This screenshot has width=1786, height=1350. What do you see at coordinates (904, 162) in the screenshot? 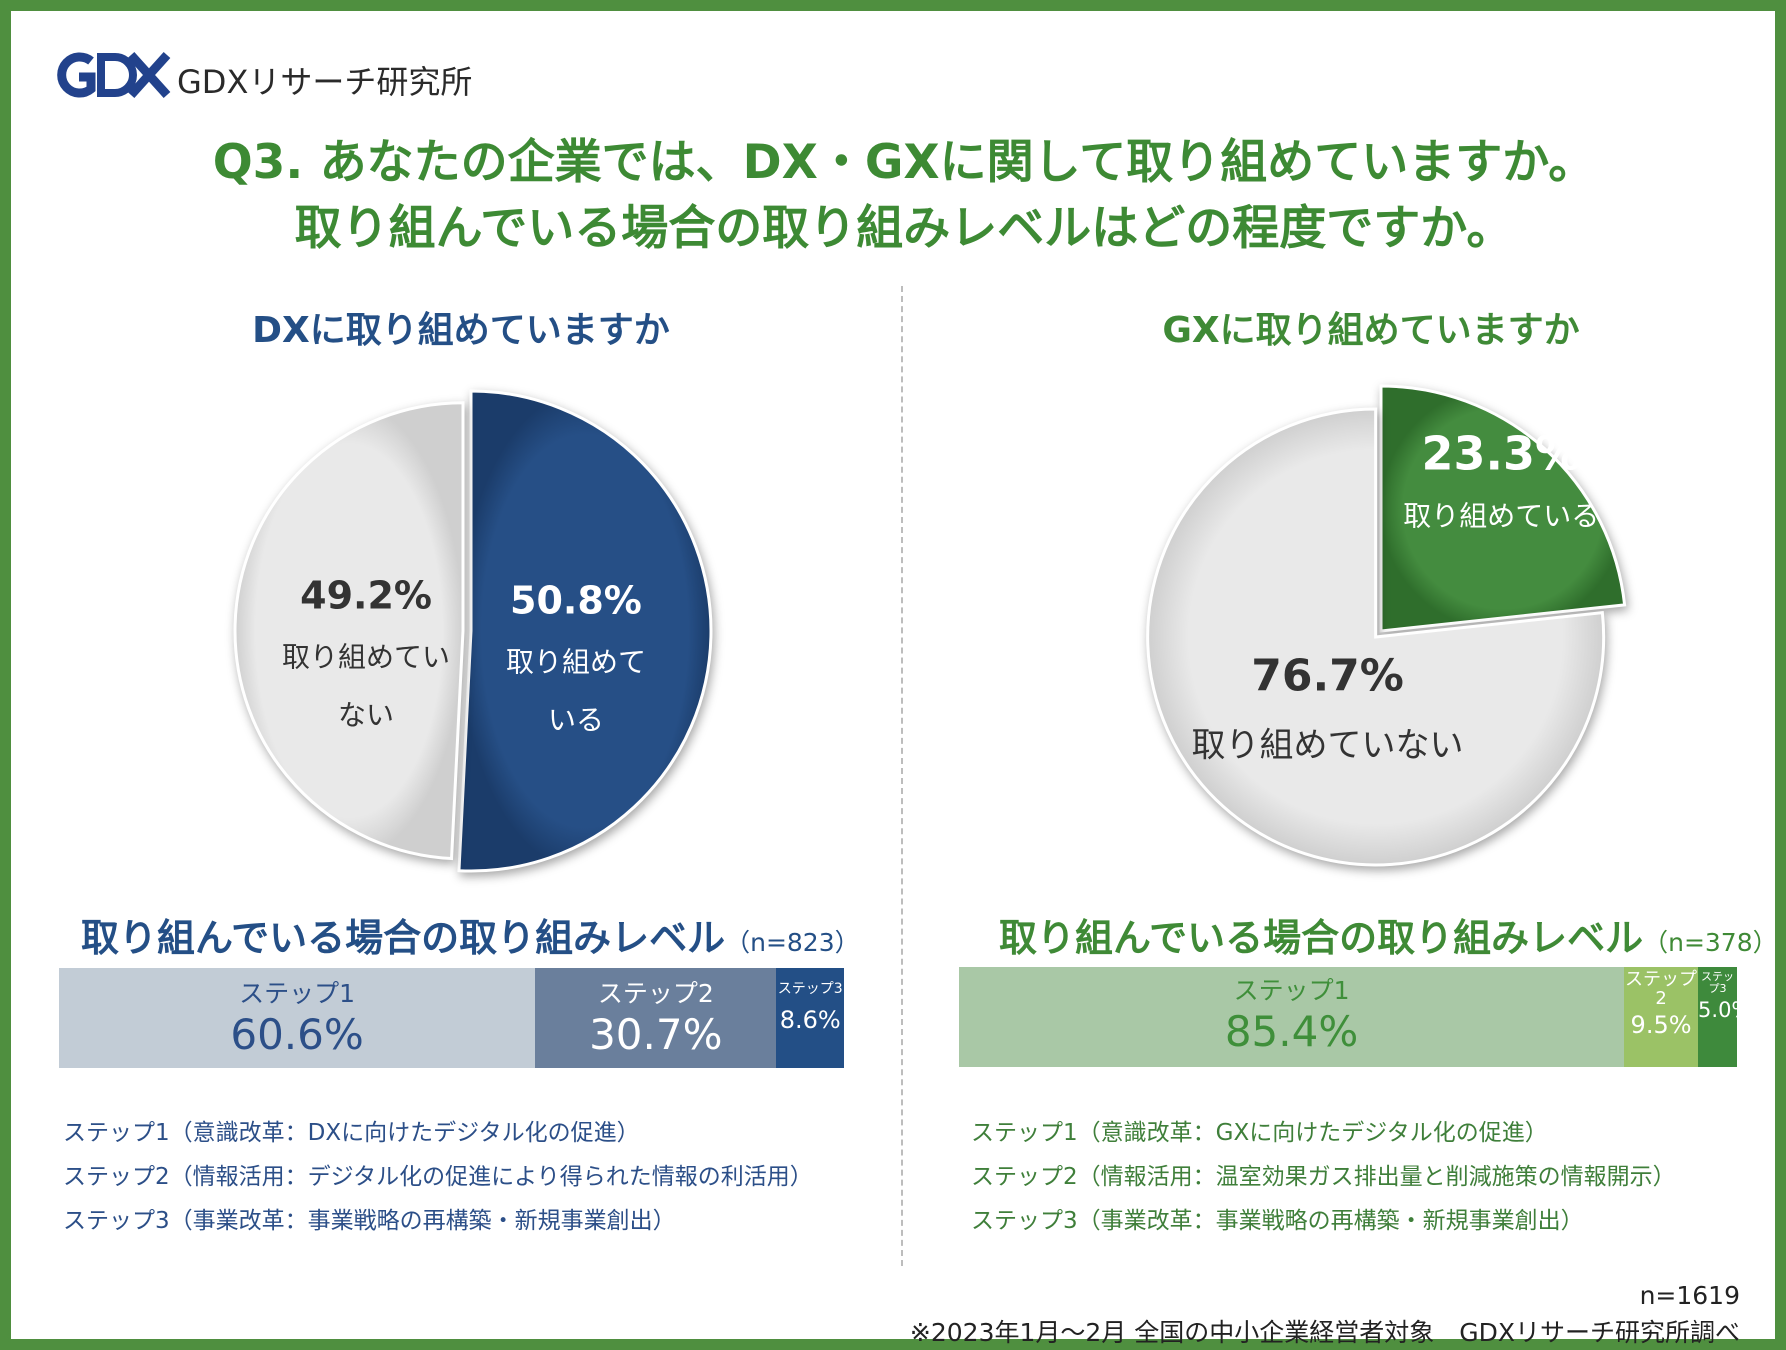
I see `page-title-line-1: Q3. あなたの企業では、DX・GXに関して取り組めていますか。` at bounding box center [904, 162].